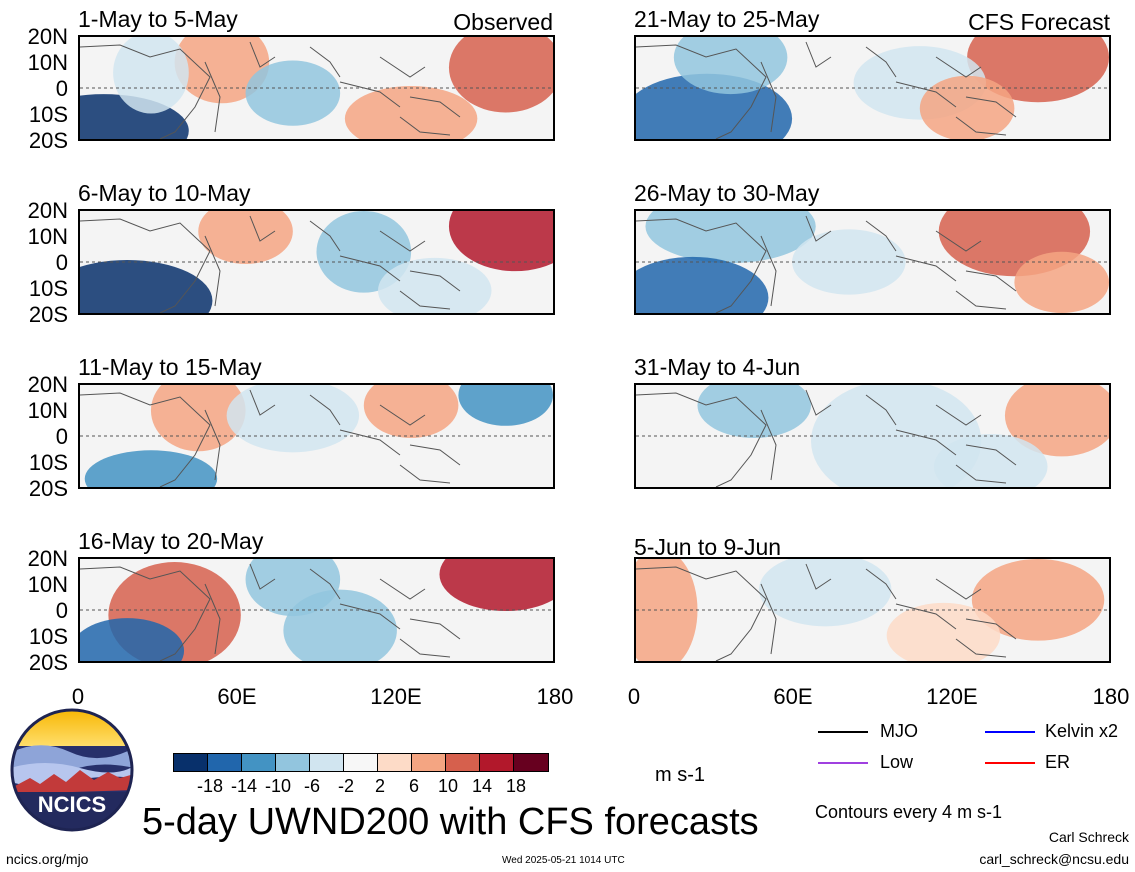 The width and height of the screenshot is (1135, 872). What do you see at coordinates (1088, 837) in the screenshot?
I see `footer-author: Carl Schreck` at bounding box center [1088, 837].